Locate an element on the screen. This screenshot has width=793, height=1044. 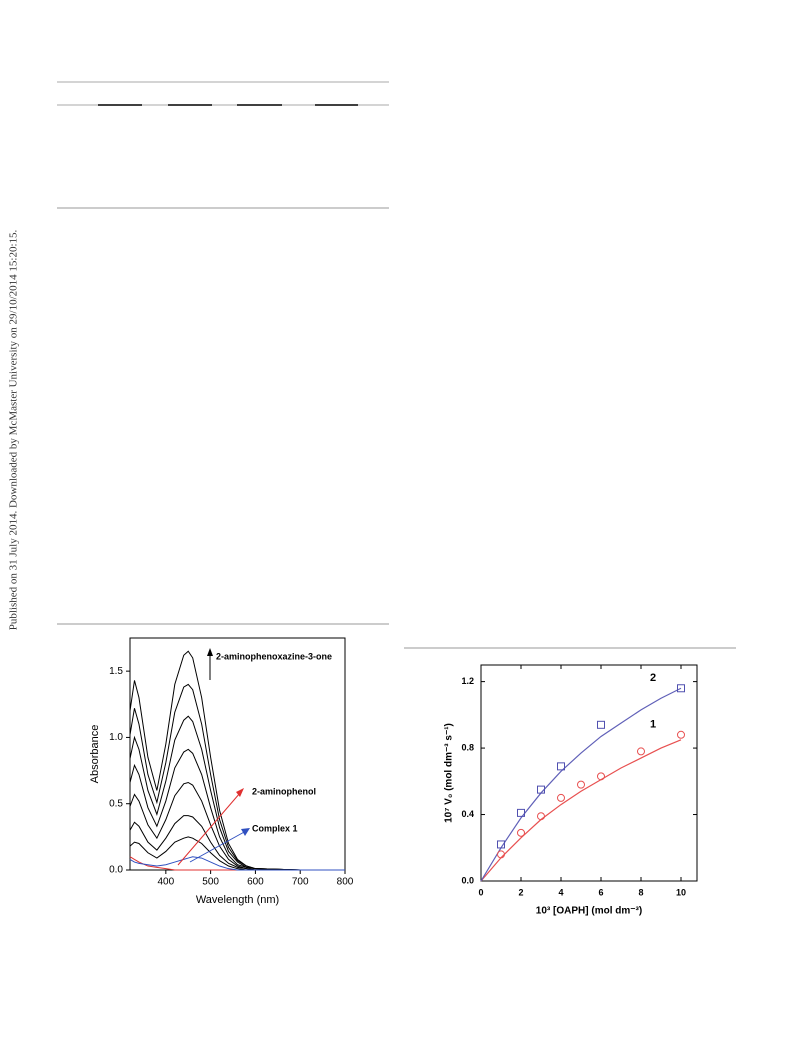
x-tick-label: 8 is located at coordinates (640, 892).